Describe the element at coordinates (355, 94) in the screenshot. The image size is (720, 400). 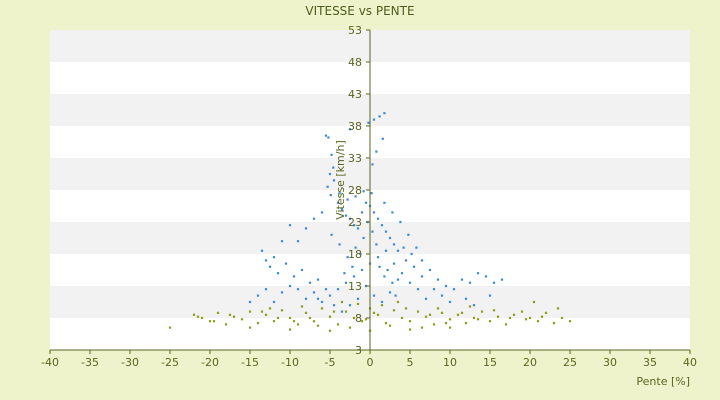
I see `y-tick-label: 43` at that location.